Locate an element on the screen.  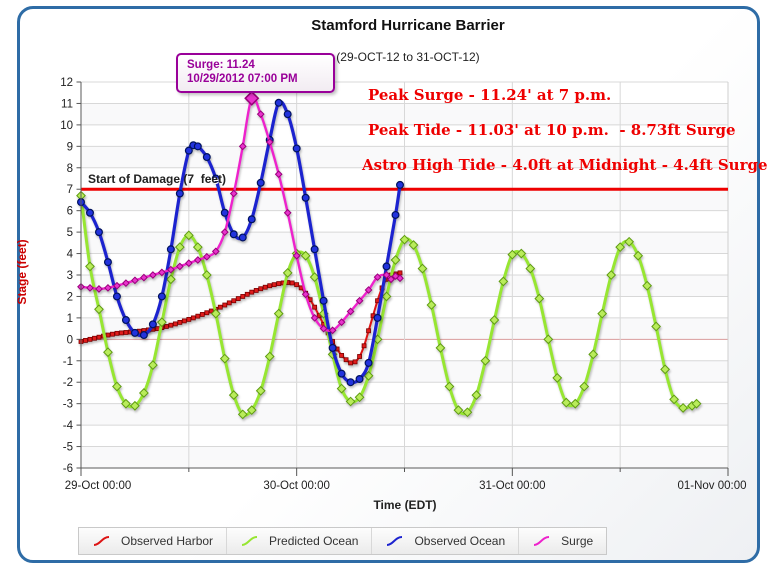
y-tick-label: -5 is located at coordinates (68, 448).